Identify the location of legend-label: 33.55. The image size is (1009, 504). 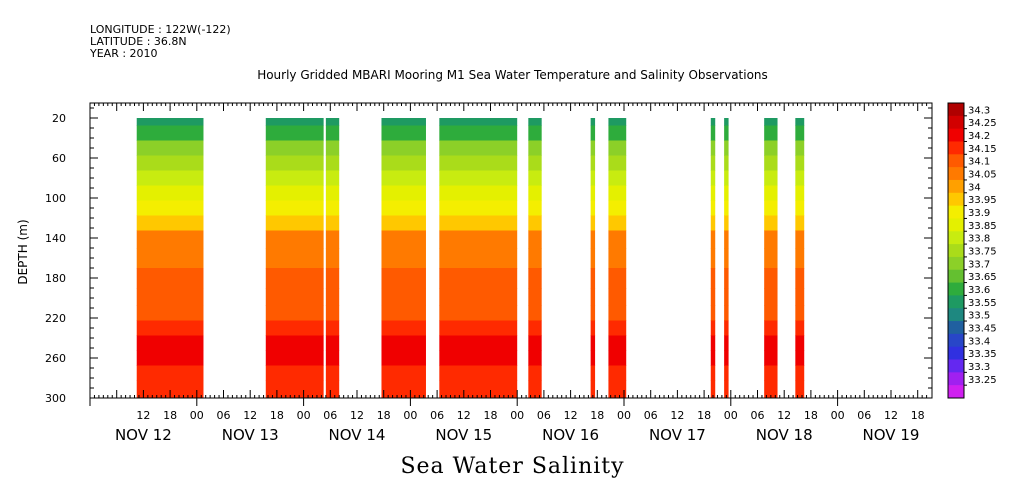
(982, 303).